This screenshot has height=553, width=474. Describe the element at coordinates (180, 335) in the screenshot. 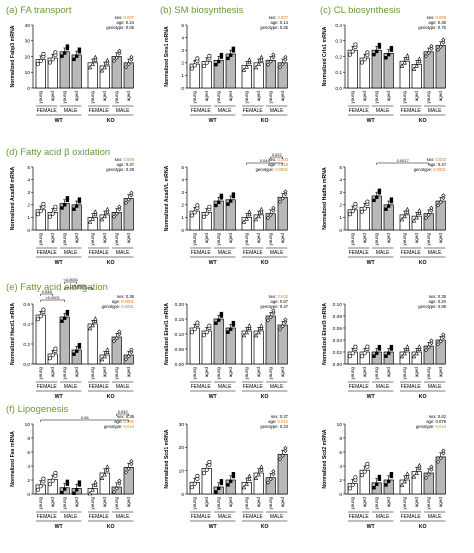

I see `y-tick-label: 0.10` at that location.